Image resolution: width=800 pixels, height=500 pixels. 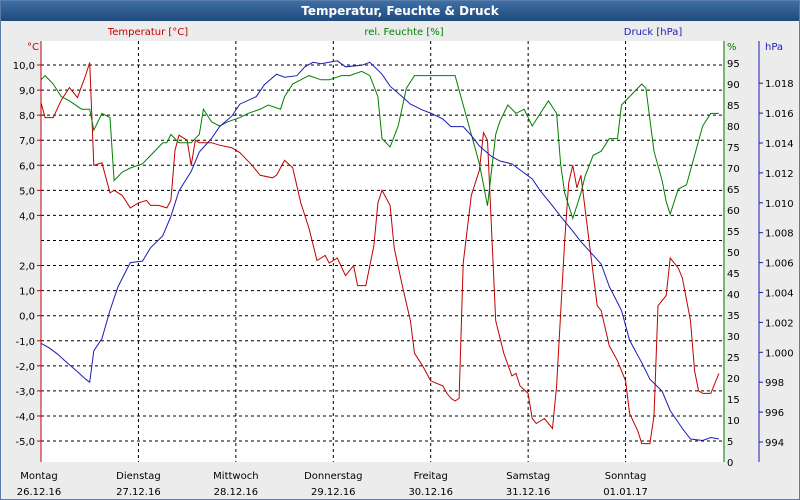 What do you see at coordinates (431, 476) in the screenshot?
I see `x-tick-day: Freitag` at bounding box center [431, 476].